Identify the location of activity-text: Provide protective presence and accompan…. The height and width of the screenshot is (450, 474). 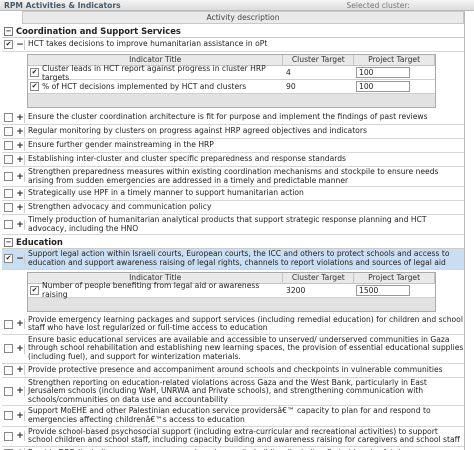
(235, 369).